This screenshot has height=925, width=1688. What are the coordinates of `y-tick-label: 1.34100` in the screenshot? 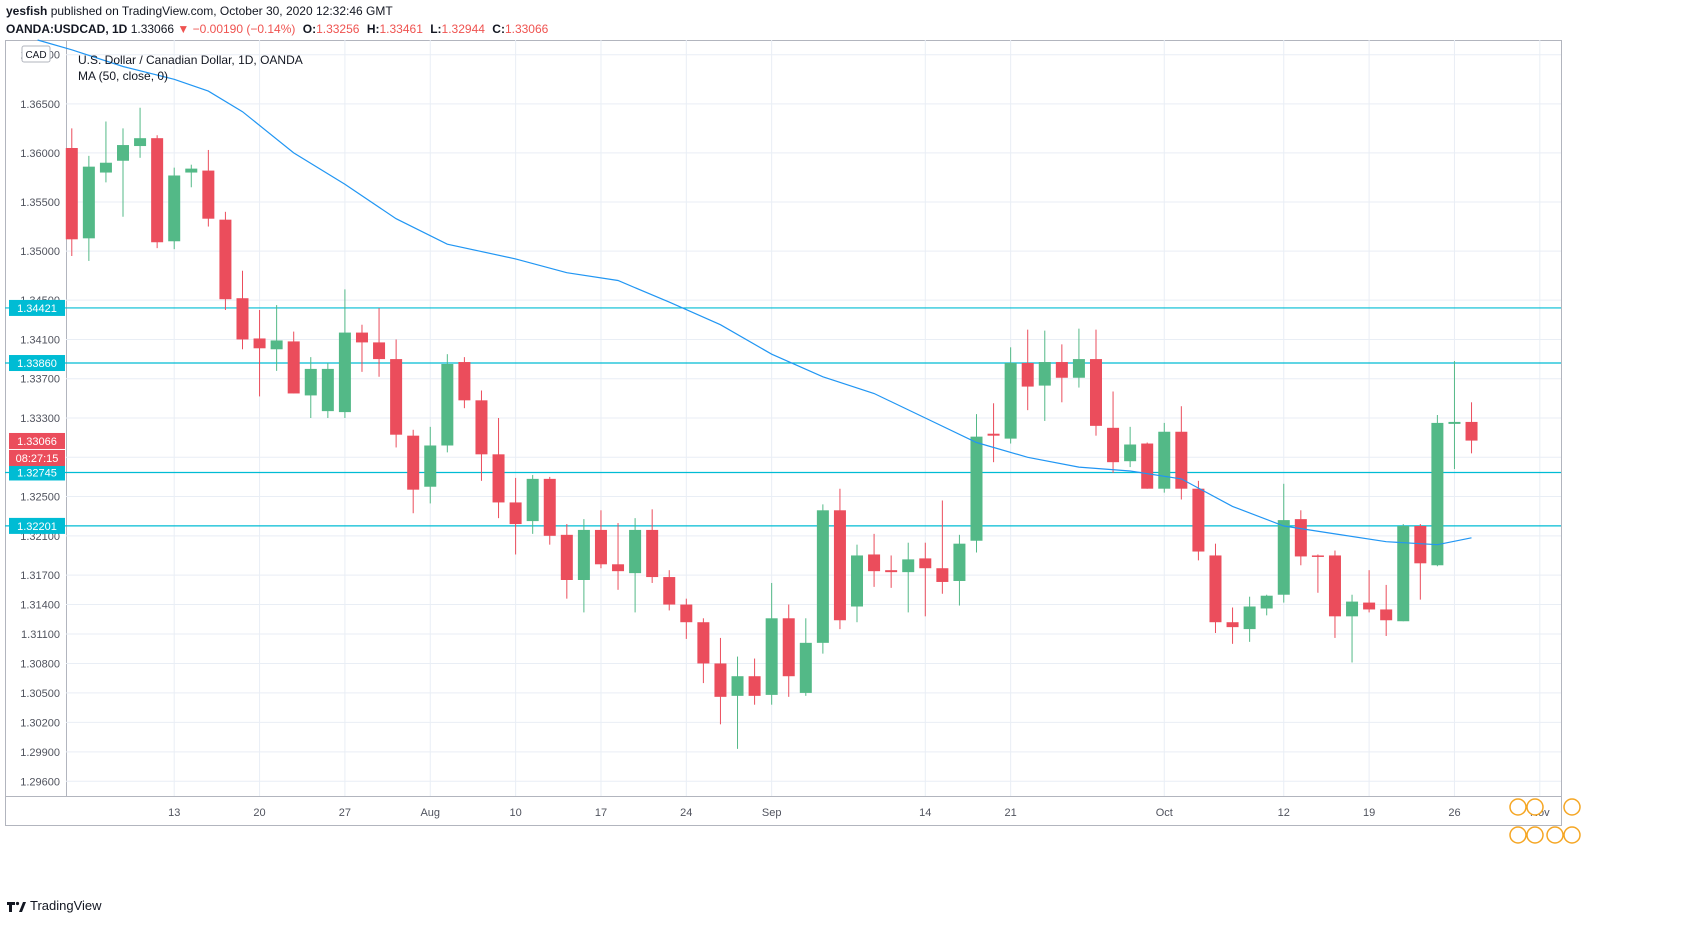 It's located at (40, 340).